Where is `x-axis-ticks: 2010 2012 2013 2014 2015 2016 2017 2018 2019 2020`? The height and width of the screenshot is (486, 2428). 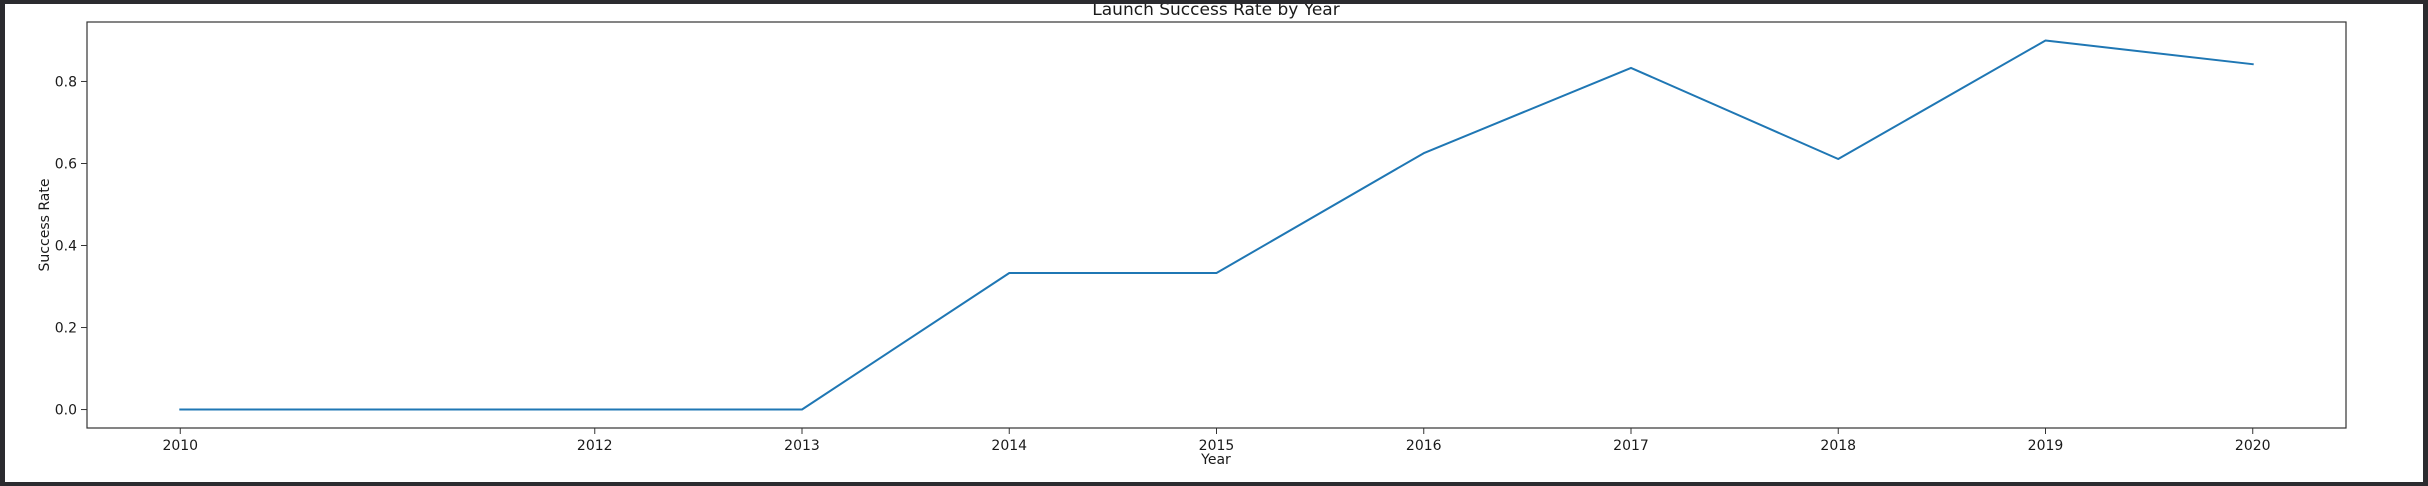 x-axis-ticks: 2010 2012 2013 2014 2015 2016 2017 2018 2019 2020 is located at coordinates (1216, 441).